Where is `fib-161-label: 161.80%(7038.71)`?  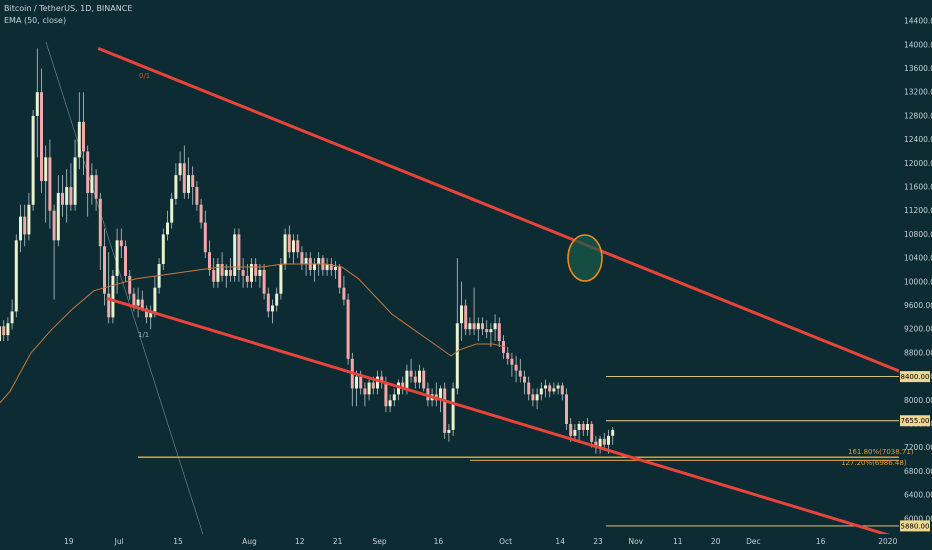
fib-161-label: 161.80%(7038.71) is located at coordinates (881, 452).